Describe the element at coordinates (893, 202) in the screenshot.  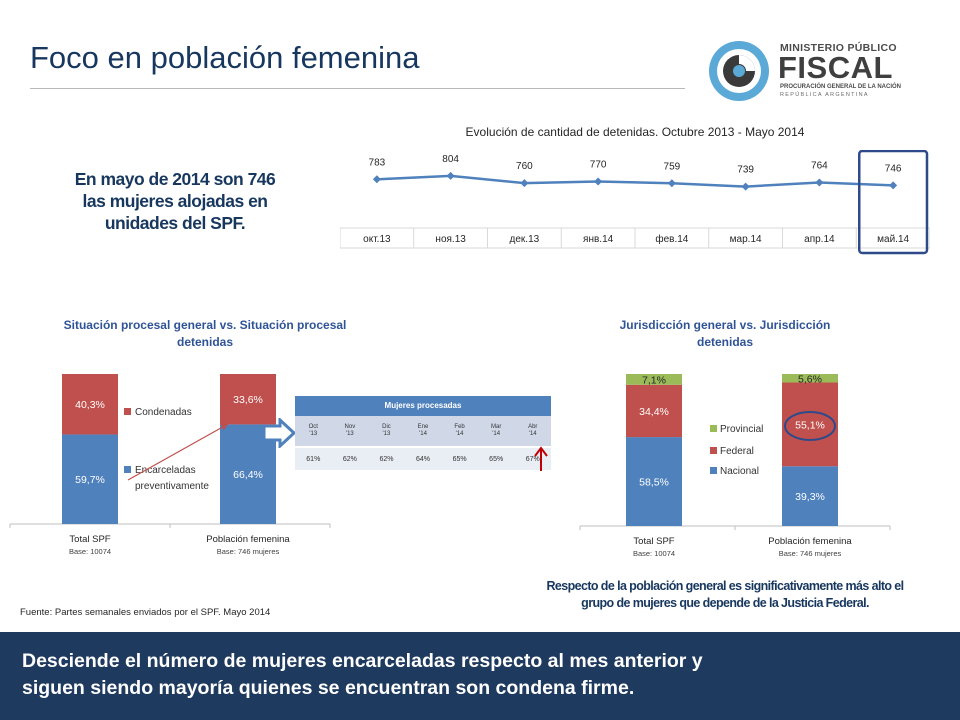
I see `may-highlight-frame` at that location.